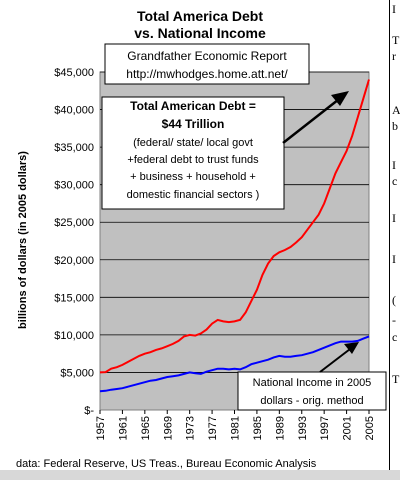 The height and width of the screenshot is (480, 400). I want to click on y-tick-label: $45,000, so click(74, 73).